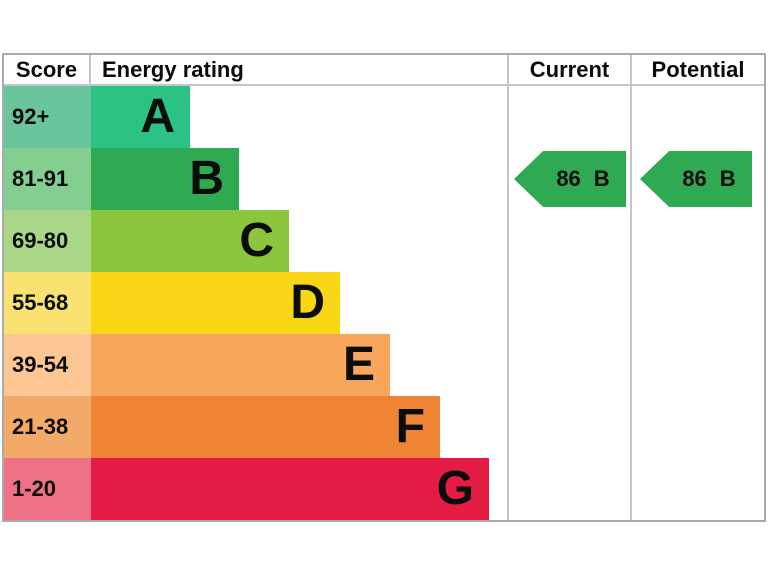 The height and width of the screenshot is (576, 768). What do you see at coordinates (47, 489) in the screenshot?
I see `score-range-g: 1-20` at bounding box center [47, 489].